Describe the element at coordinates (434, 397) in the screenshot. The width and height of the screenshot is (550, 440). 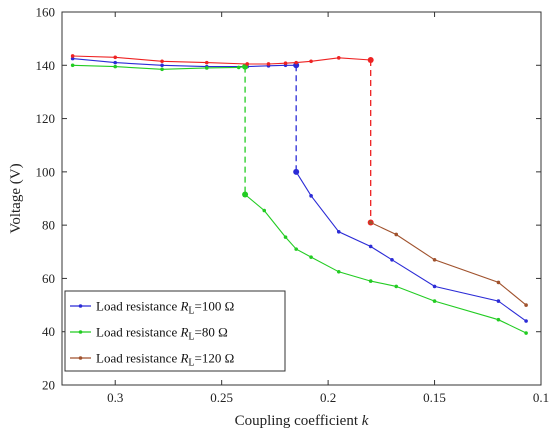
I see `x-tick-label: 0.15` at that location.